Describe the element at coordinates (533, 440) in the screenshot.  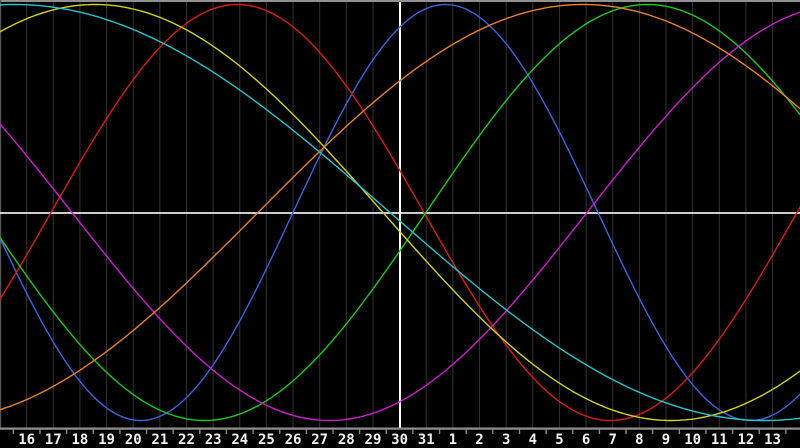
I see `day-label: 4` at that location.